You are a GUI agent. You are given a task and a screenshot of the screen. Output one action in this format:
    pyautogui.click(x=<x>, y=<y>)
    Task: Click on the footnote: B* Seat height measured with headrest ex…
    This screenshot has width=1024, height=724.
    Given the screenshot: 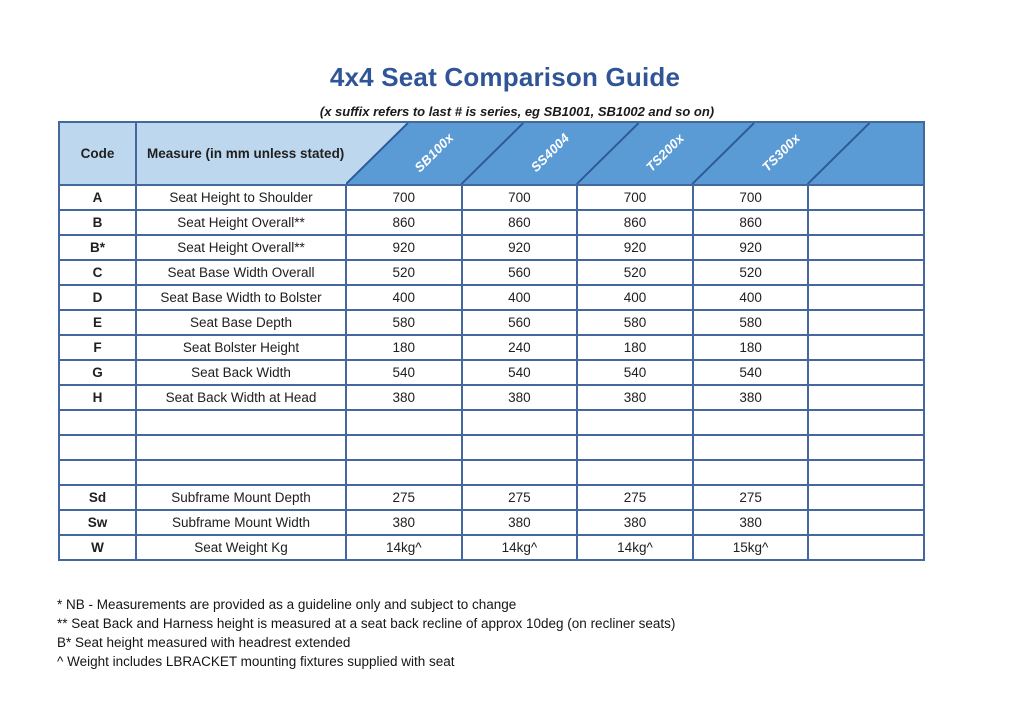 What is the action you would take?
    pyautogui.click(x=204, y=642)
    